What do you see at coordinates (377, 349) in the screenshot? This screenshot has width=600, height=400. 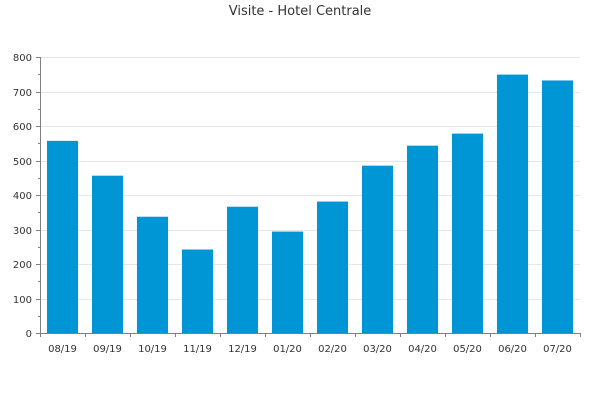 I see `x-tick-label: 03/20` at bounding box center [377, 349].